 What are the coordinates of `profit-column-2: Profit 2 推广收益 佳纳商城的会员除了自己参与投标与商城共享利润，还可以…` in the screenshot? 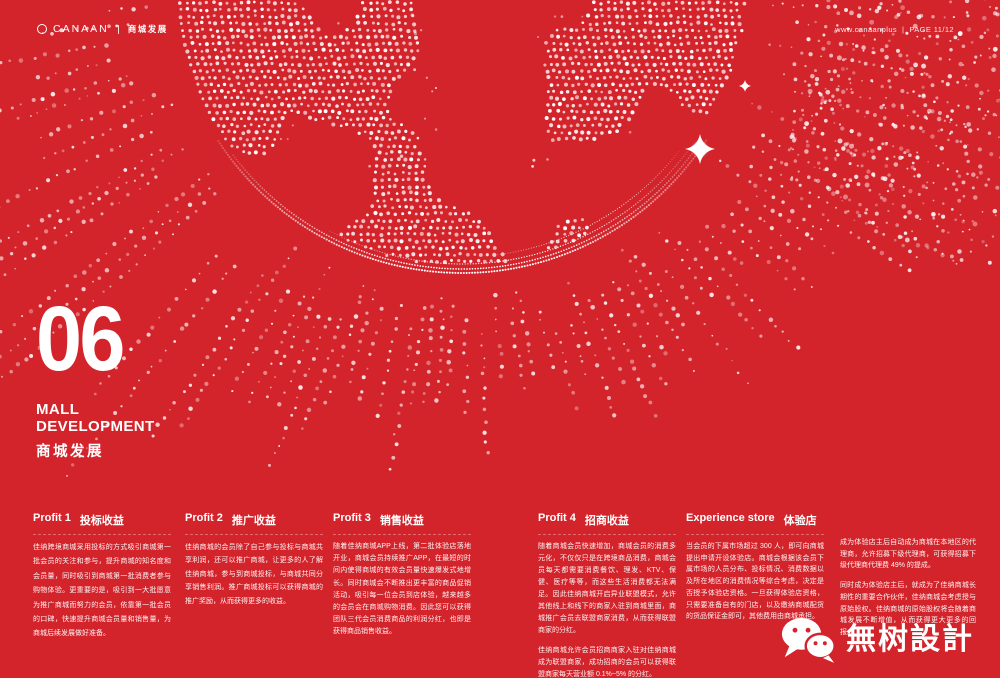 It's located at (254, 564).